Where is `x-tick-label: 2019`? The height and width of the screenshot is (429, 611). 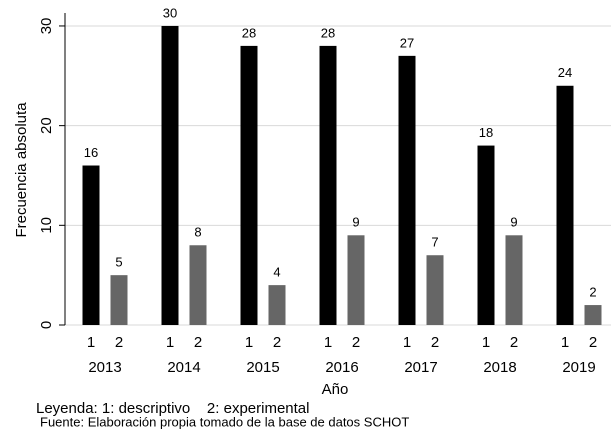 x-tick-label: 2019 is located at coordinates (578, 367).